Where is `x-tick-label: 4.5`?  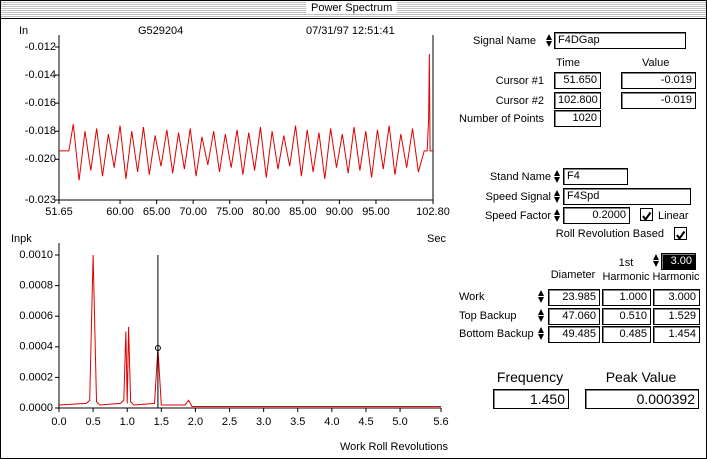 x-tick-label: 4.5 is located at coordinates (365, 422).